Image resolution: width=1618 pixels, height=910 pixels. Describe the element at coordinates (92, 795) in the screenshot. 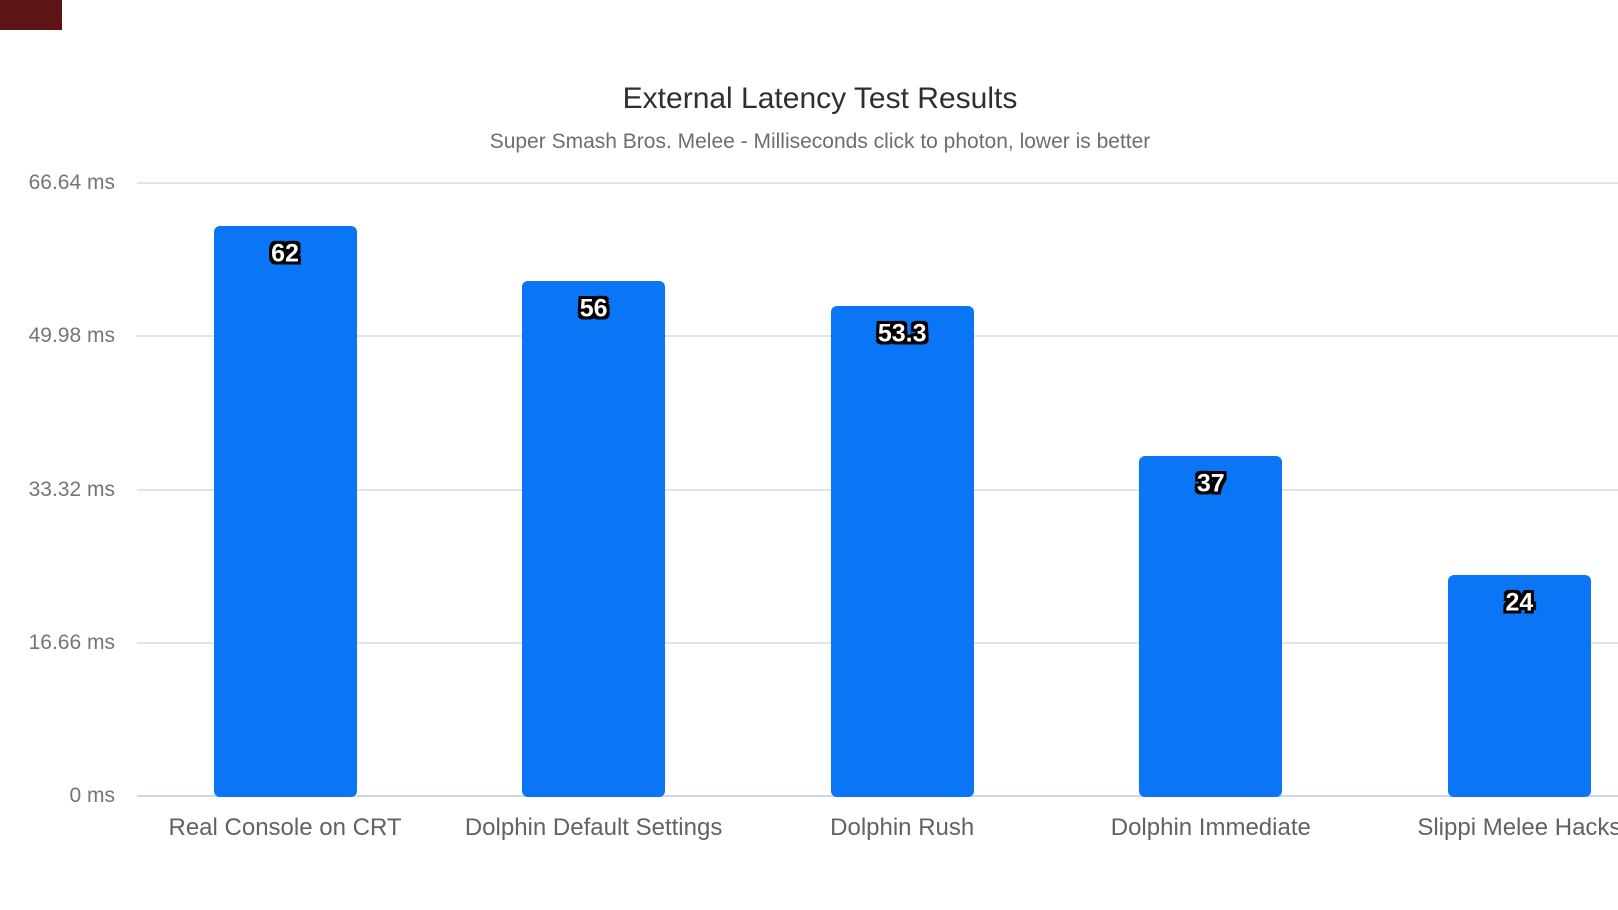

I see `y-axis-tick-label: 0 ms` at that location.